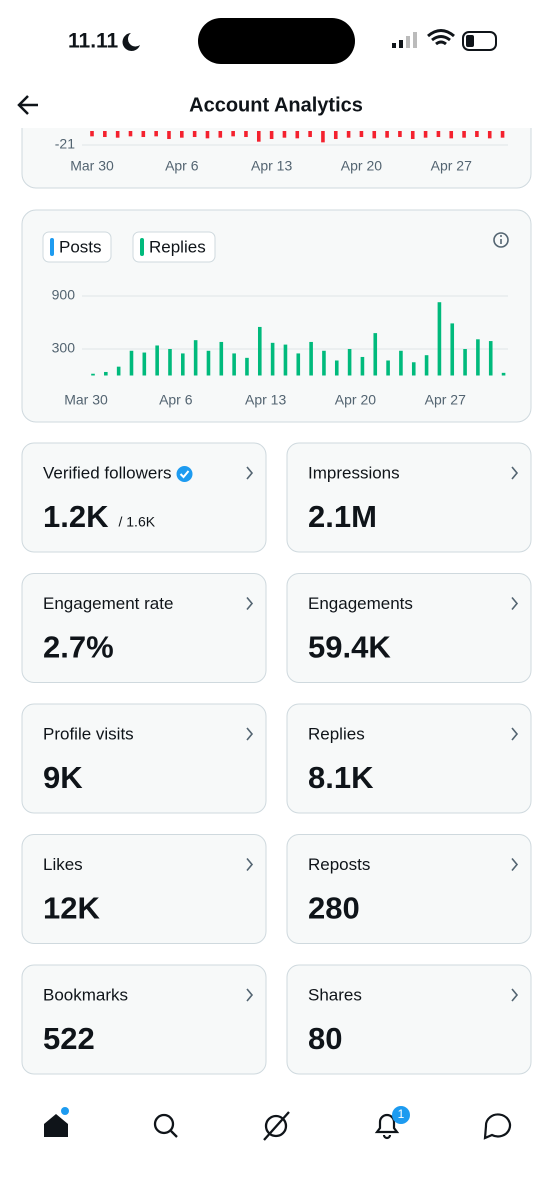 This screenshot has width=553, height=1200. Describe the element at coordinates (92, 166) in the screenshot. I see `x-tick-label: Mar 30` at that location.